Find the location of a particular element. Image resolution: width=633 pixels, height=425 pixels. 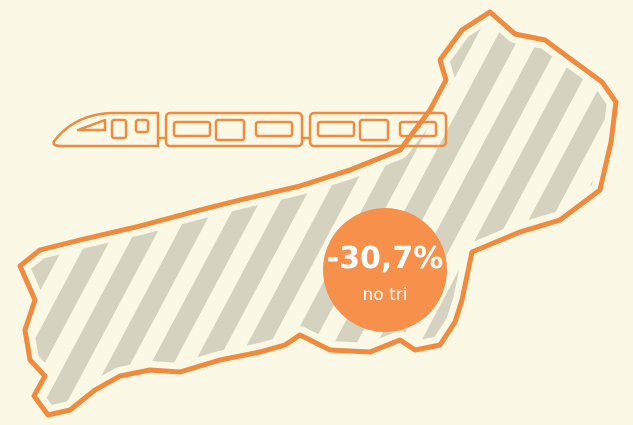

train is located at coordinates (250, 129).